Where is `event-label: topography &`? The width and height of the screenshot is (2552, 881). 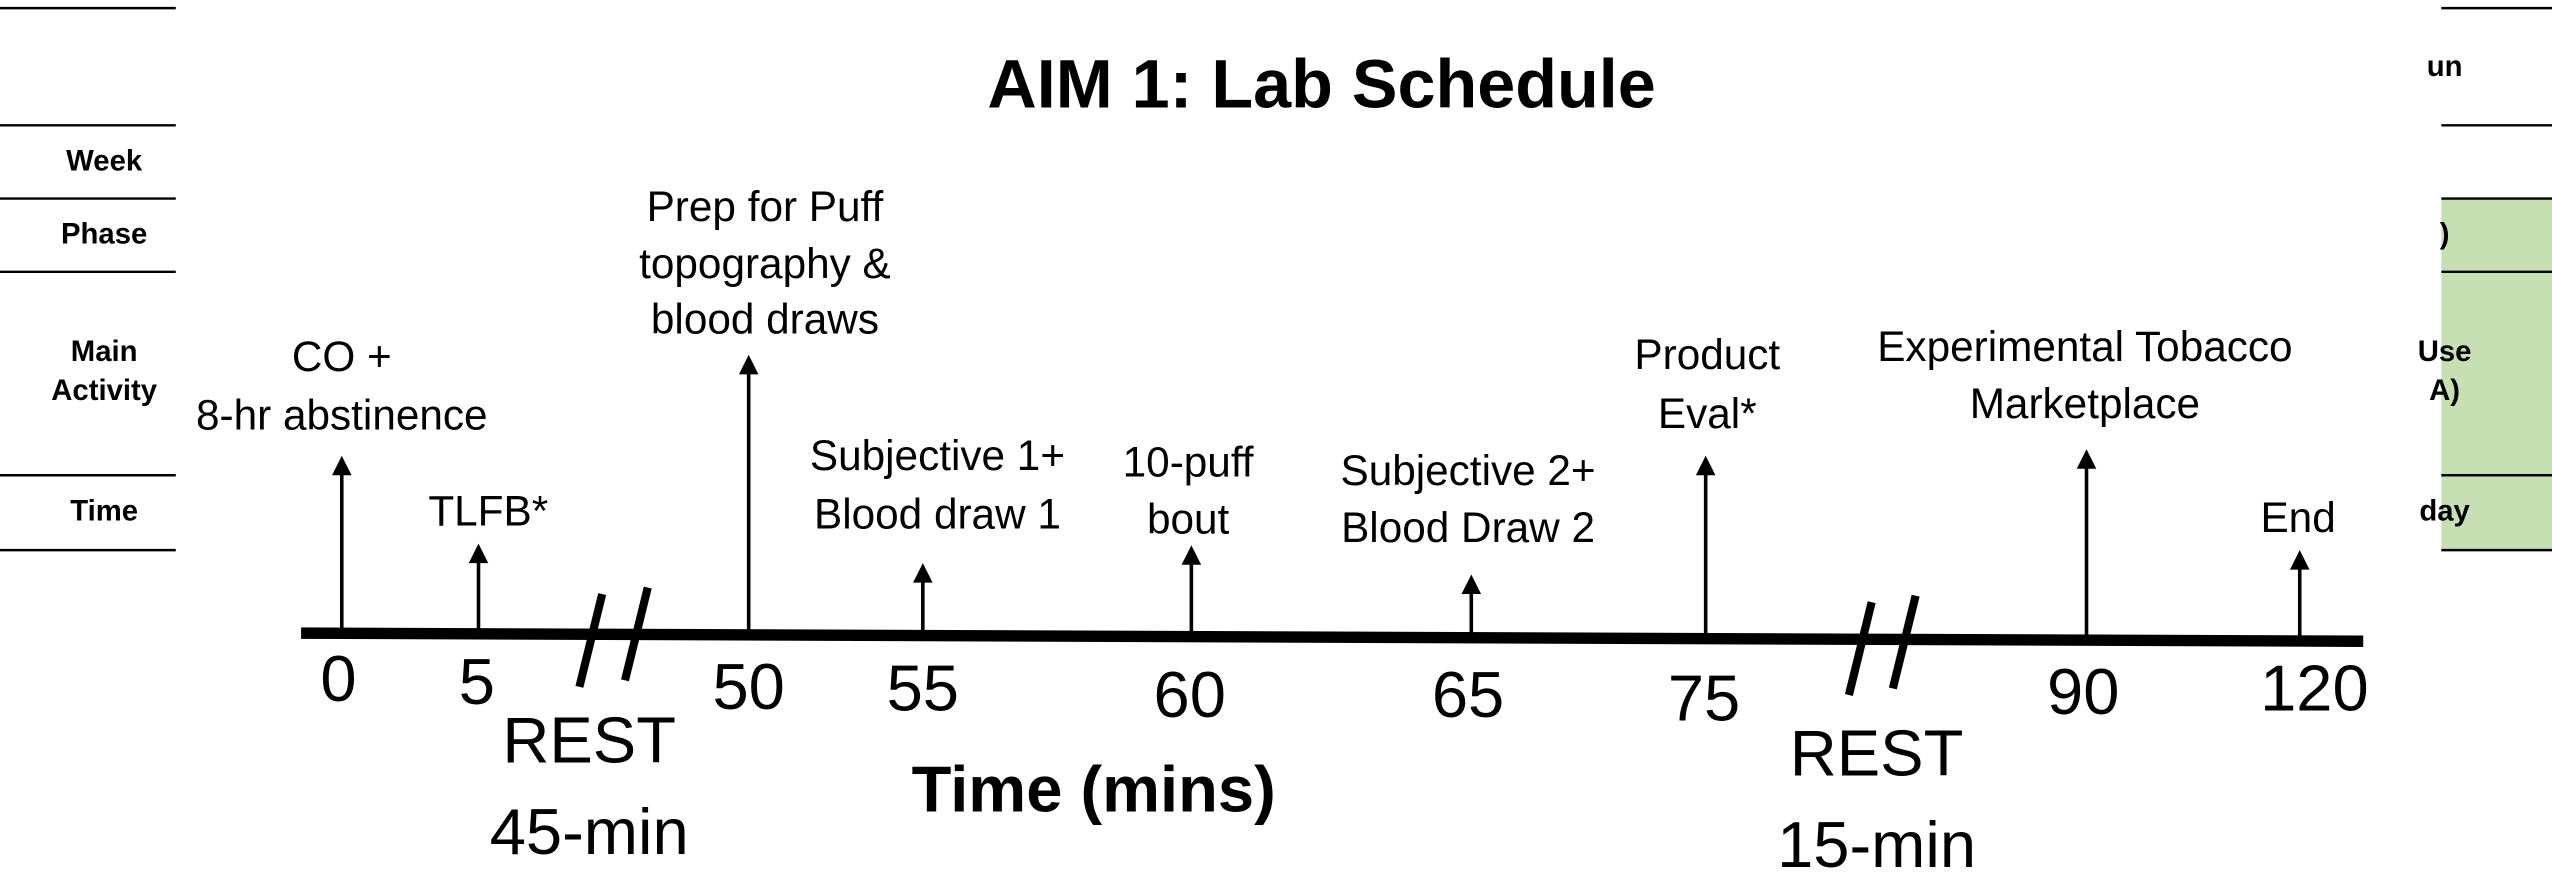
event-label: topography & is located at coordinates (765, 263).